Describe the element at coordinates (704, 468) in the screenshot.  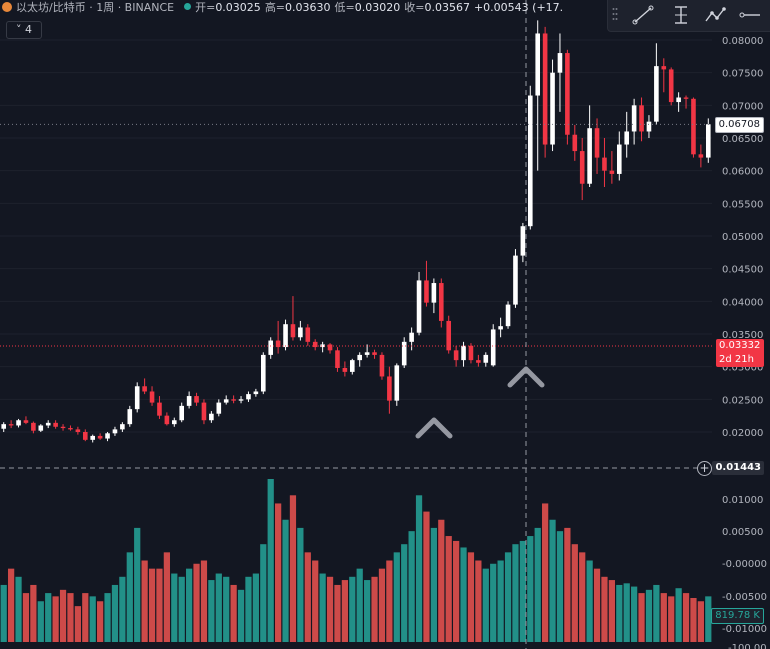
I see `add-alert-plus-icon: +` at that location.